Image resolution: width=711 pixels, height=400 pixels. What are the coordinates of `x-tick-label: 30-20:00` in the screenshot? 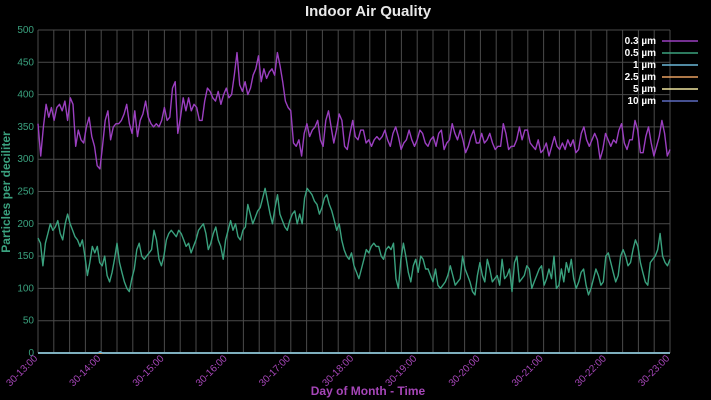 It's located at (465, 371).